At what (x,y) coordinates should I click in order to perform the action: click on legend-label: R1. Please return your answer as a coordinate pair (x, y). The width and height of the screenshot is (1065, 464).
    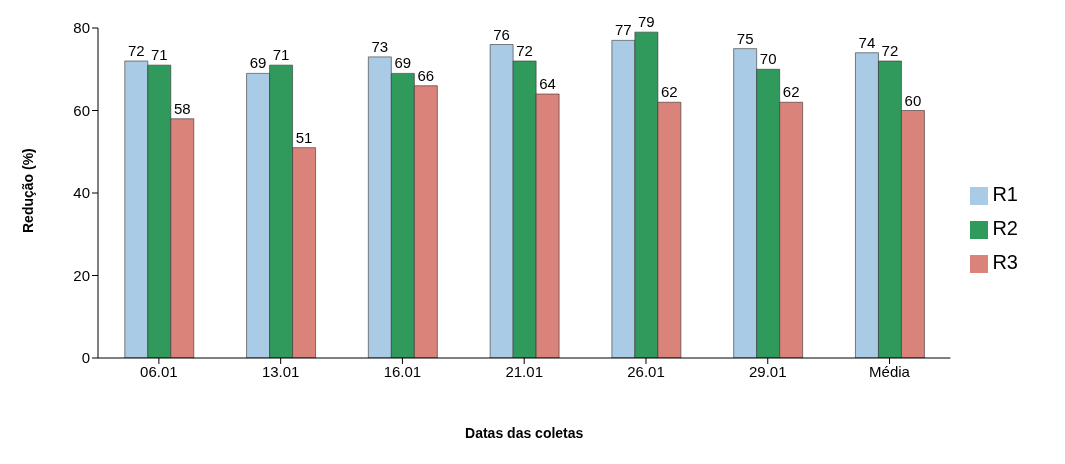
    Looking at the image, I should click on (1005, 194).